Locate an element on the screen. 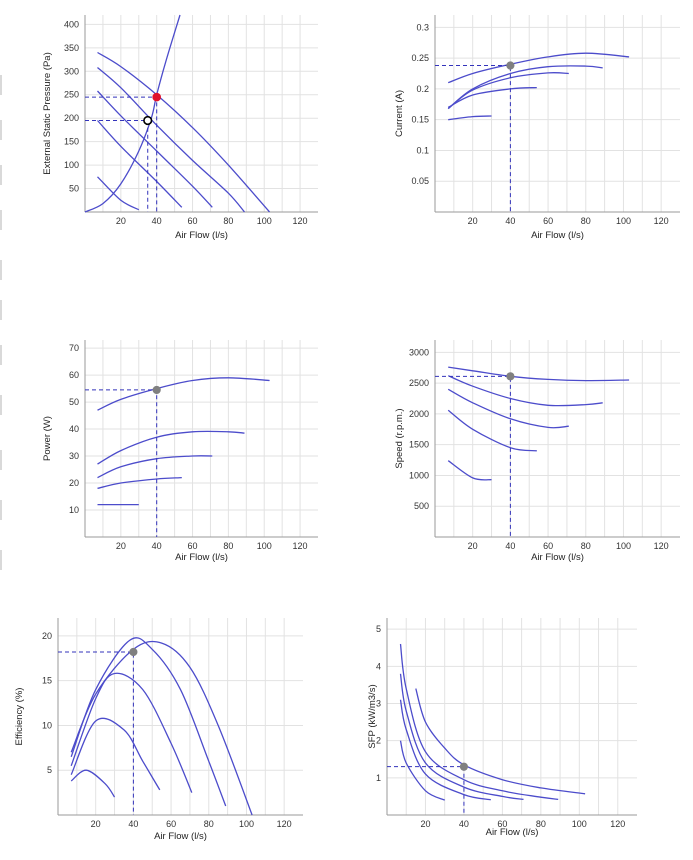  sfp-x-tick-label: 80 is located at coordinates (541, 824).